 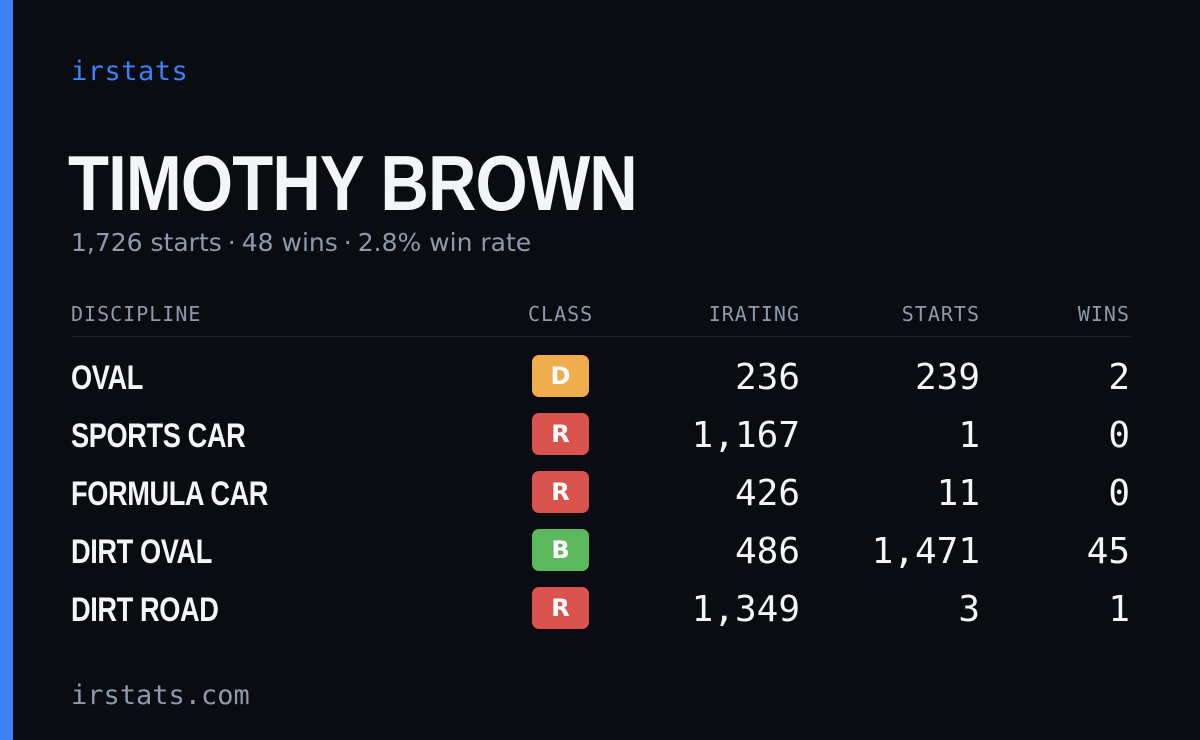 What do you see at coordinates (444, 242) in the screenshot?
I see `win-rate-summary: 2.8% win rate` at bounding box center [444, 242].